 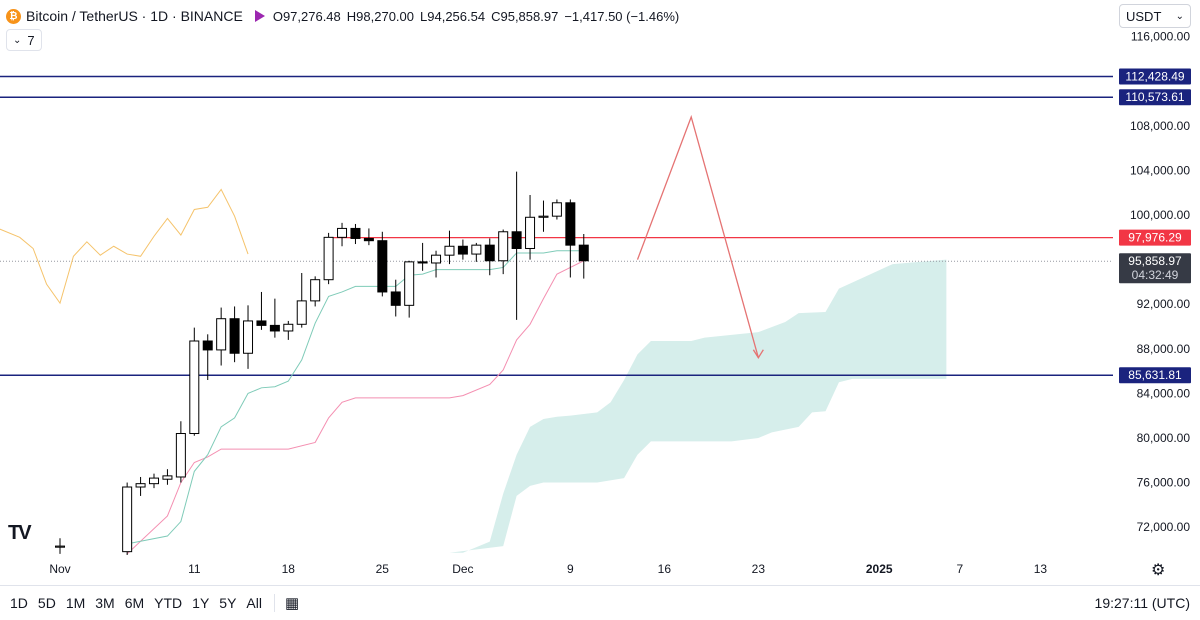 What do you see at coordinates (665, 569) in the screenshot?
I see `x-tick-label: 16` at bounding box center [665, 569].